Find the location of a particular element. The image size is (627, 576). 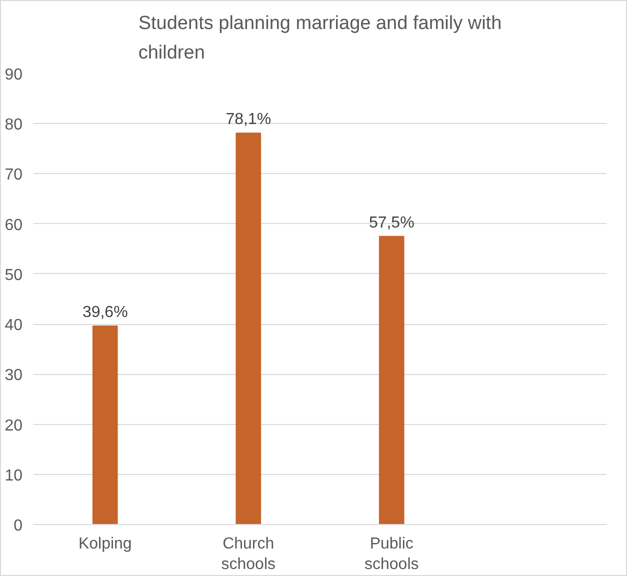

y-tick-label: 50 is located at coordinates (13, 275).